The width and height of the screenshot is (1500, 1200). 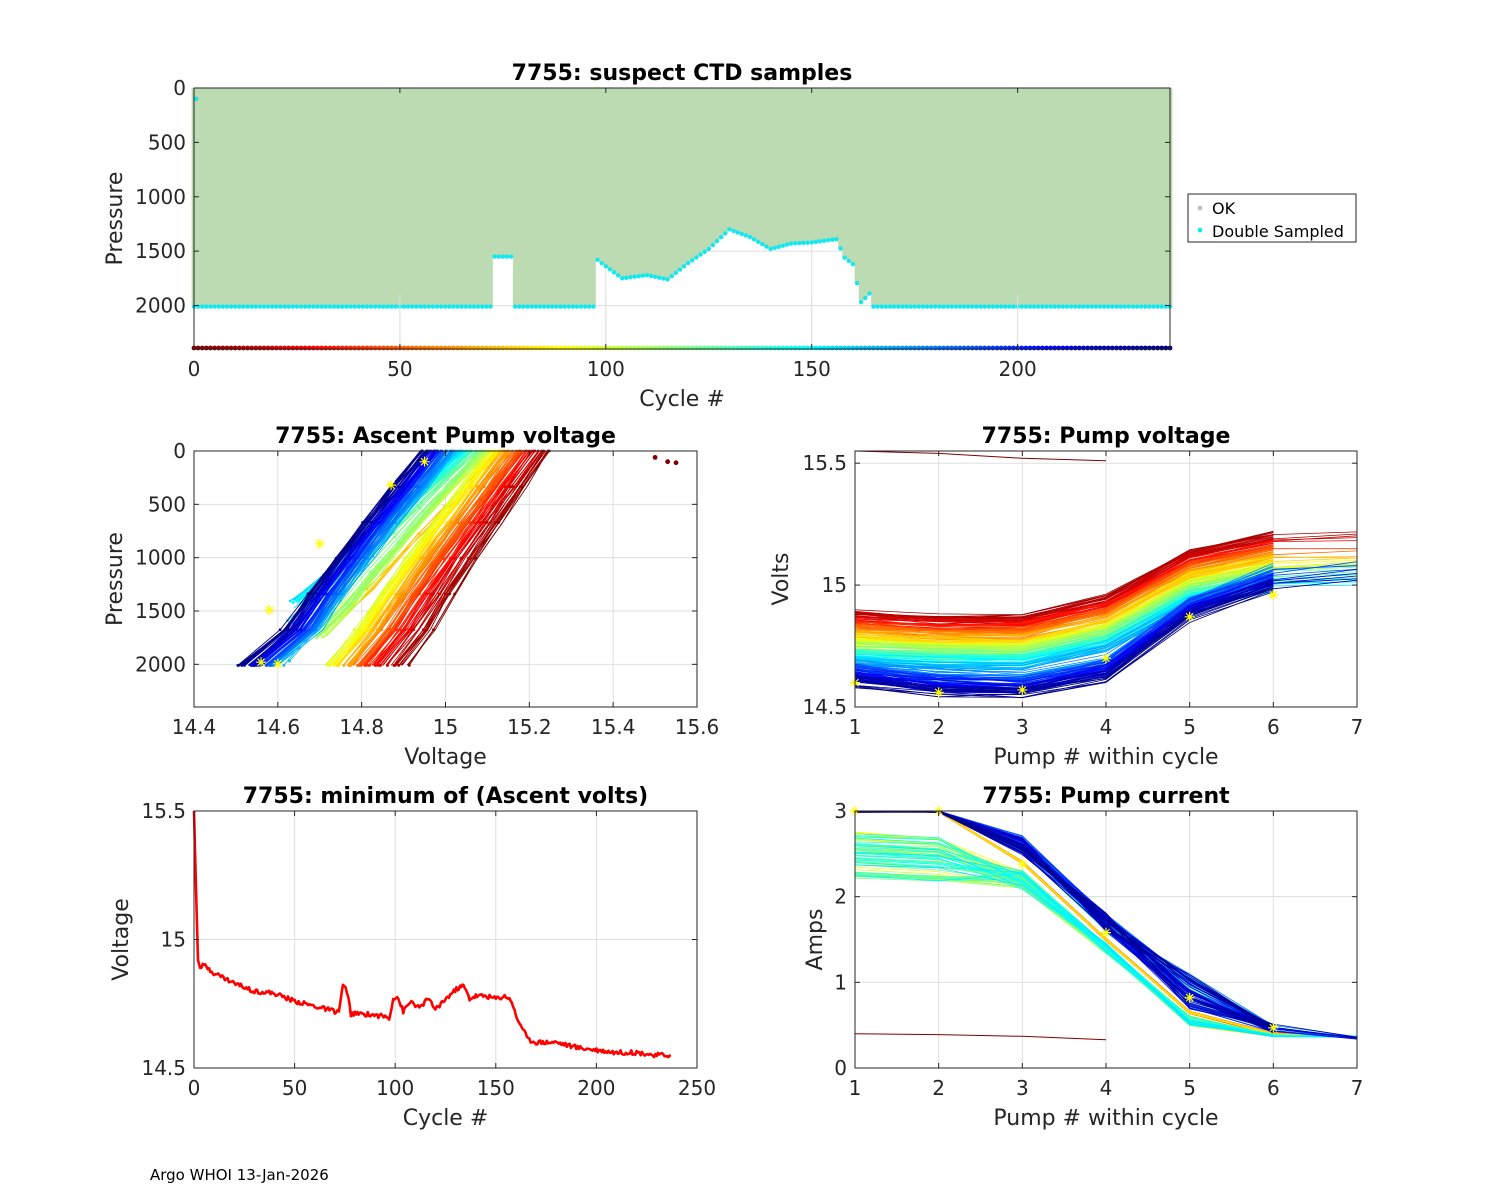 What do you see at coordinates (1064, 920) in the screenshot?
I see `pump-current-line` at bounding box center [1064, 920].